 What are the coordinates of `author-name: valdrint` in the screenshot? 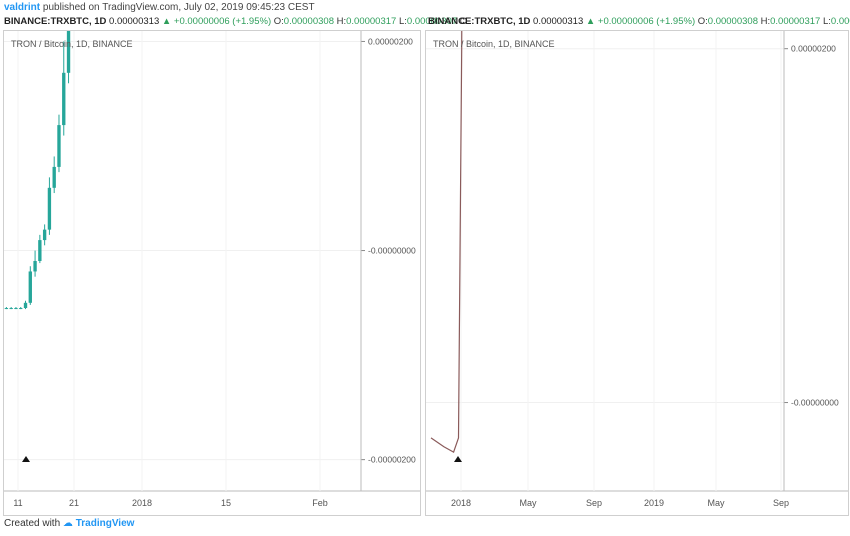 It's located at (22, 7).